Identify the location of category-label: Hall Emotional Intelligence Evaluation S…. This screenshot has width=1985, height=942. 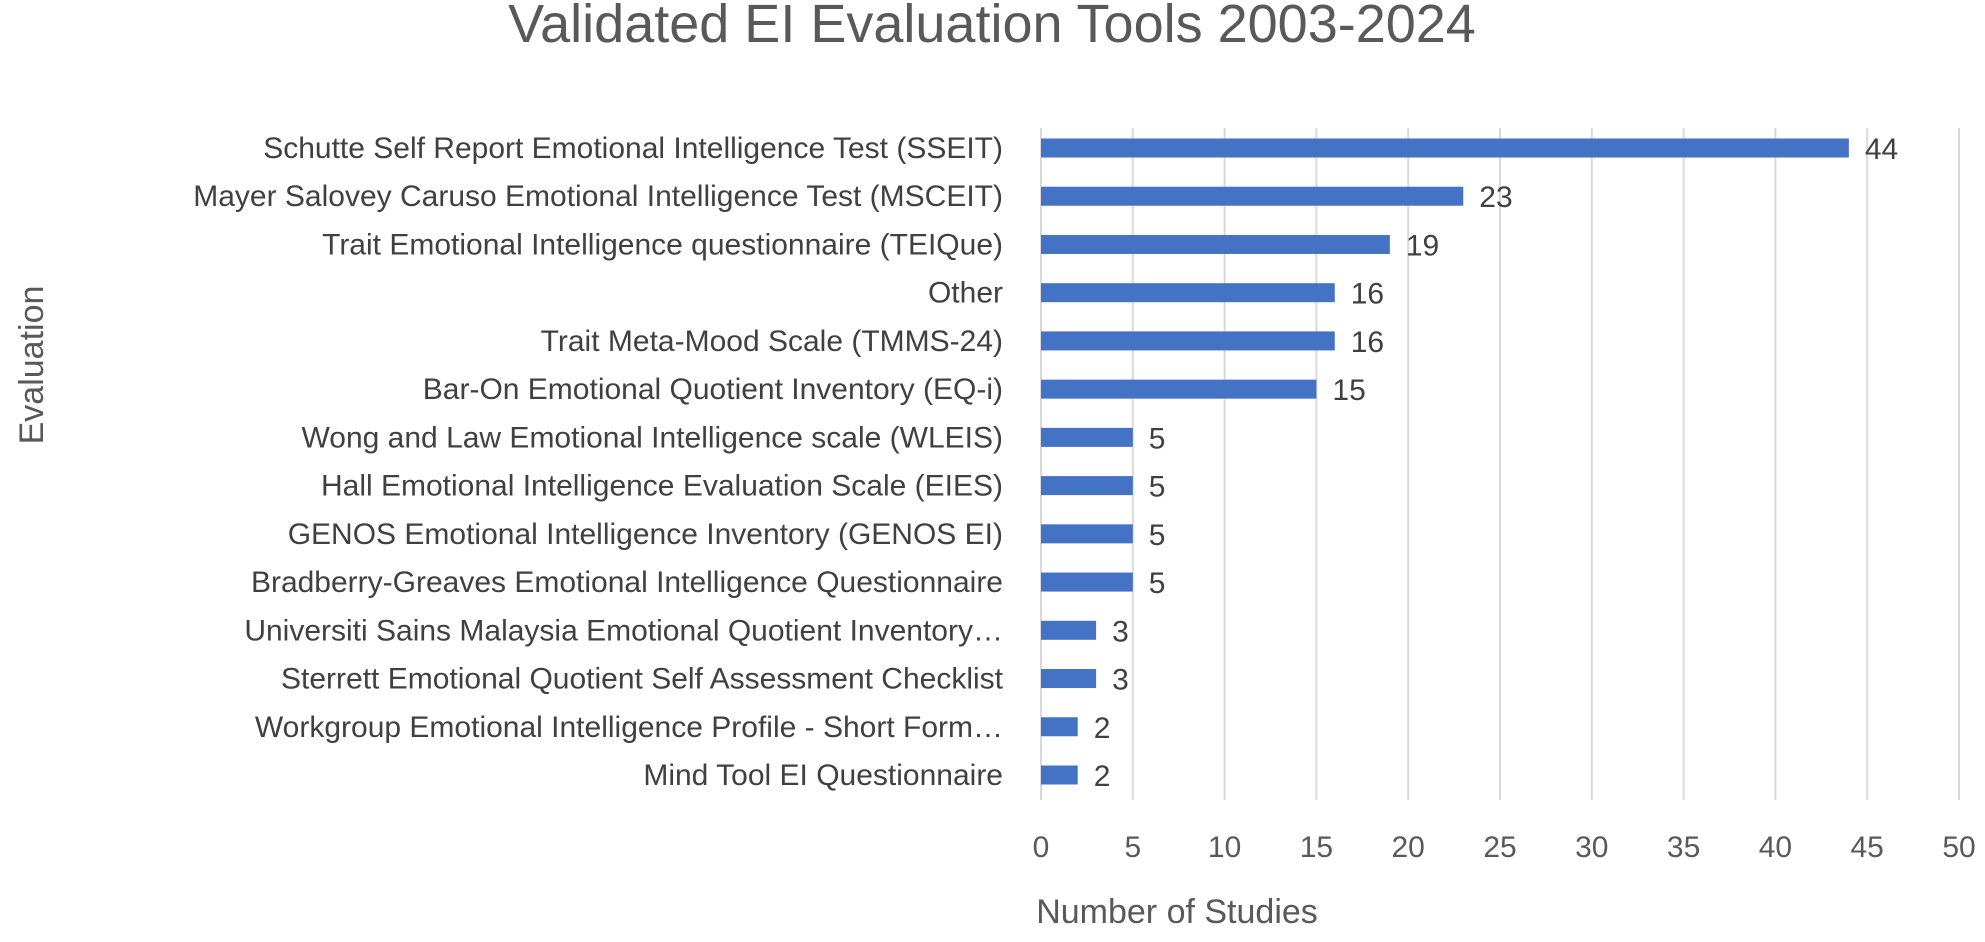
(662, 486).